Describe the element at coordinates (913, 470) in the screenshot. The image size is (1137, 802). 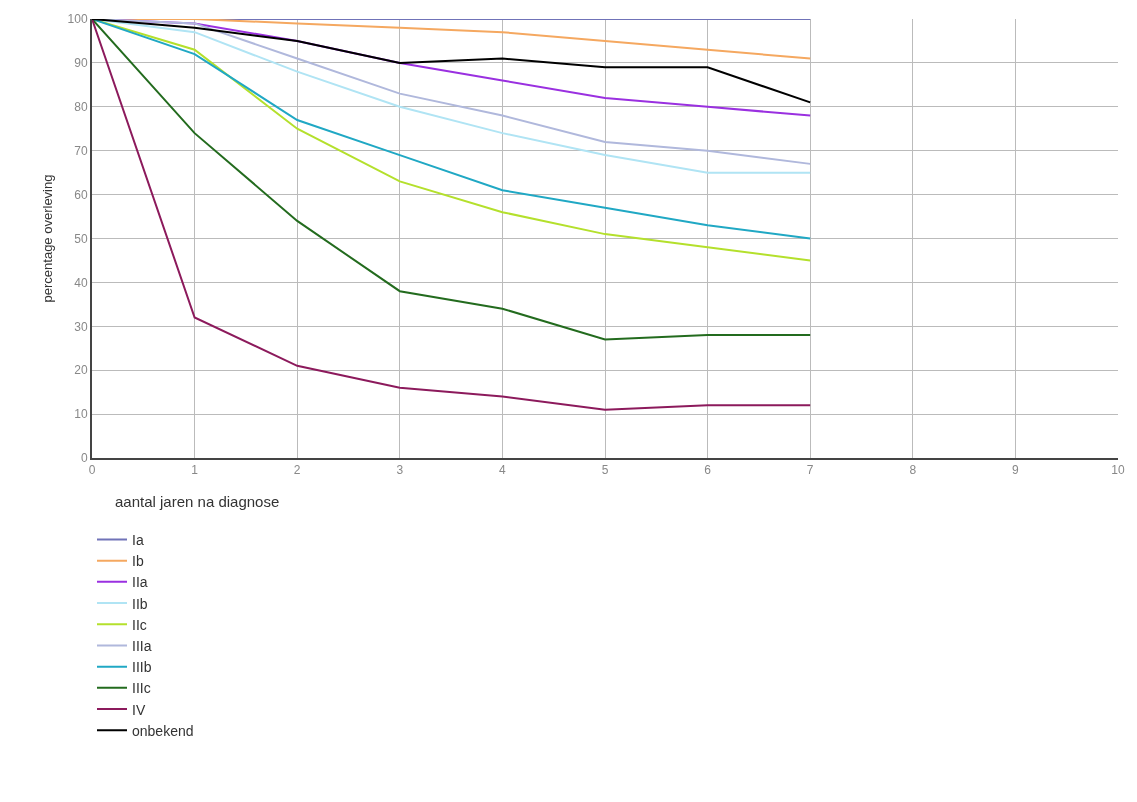
I see `x-tick-label: 8` at that location.